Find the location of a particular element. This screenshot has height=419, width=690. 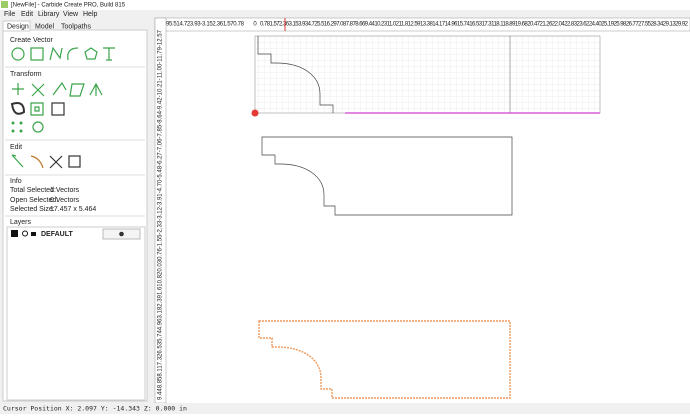

layer-color is located at coordinates (14, 233).